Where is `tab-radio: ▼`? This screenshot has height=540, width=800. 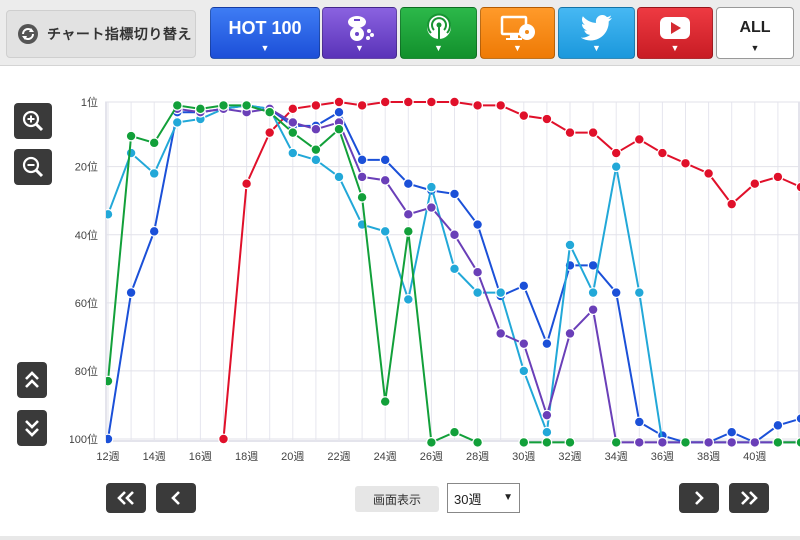 tab-radio: ▼ is located at coordinates (438, 33).